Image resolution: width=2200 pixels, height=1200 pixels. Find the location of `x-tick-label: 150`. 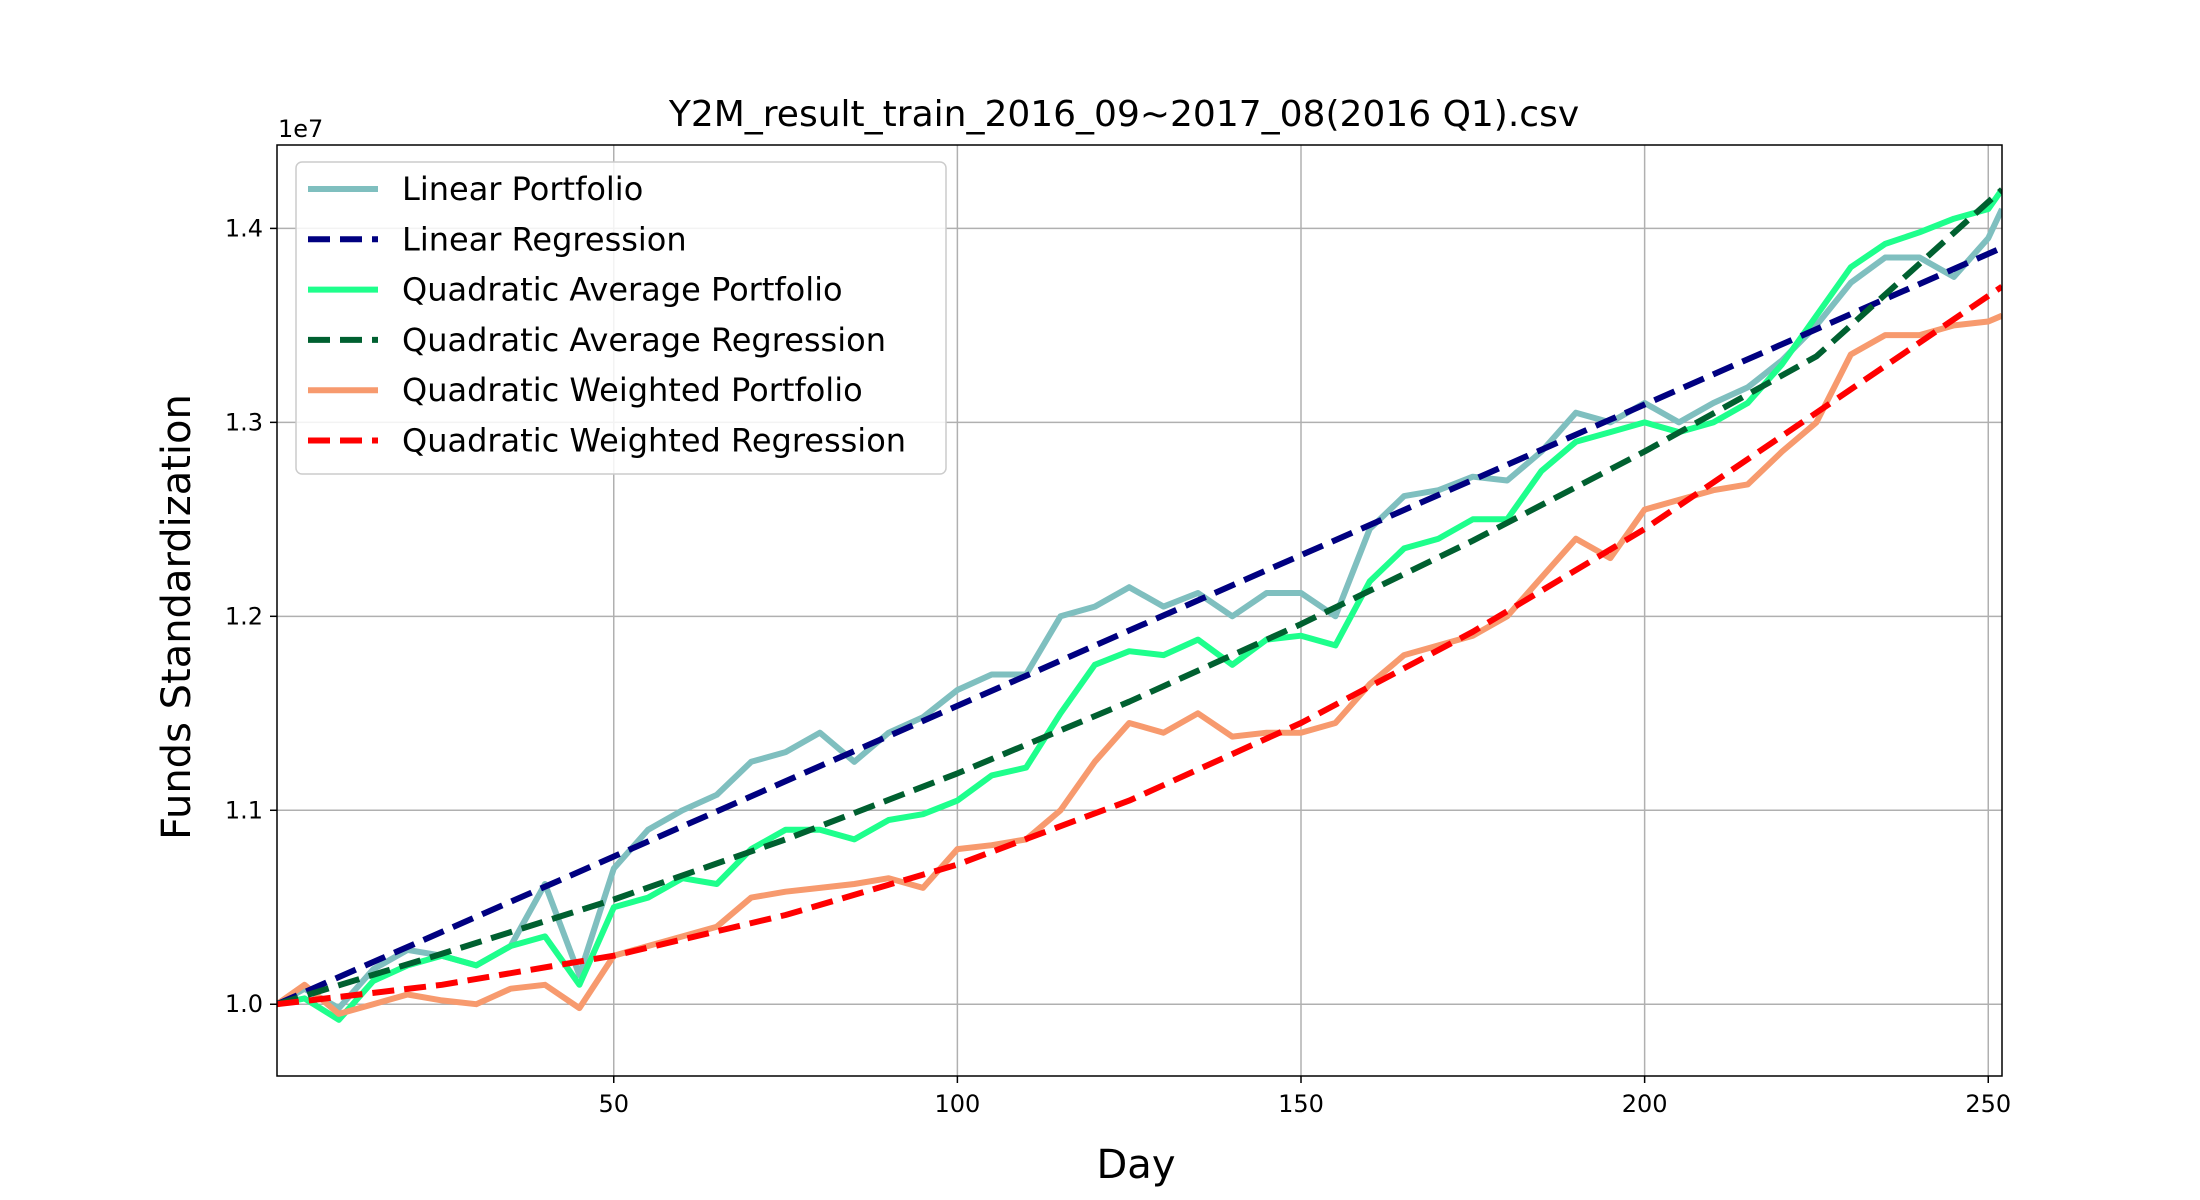

x-tick-label: 150 is located at coordinates (1301, 1104).